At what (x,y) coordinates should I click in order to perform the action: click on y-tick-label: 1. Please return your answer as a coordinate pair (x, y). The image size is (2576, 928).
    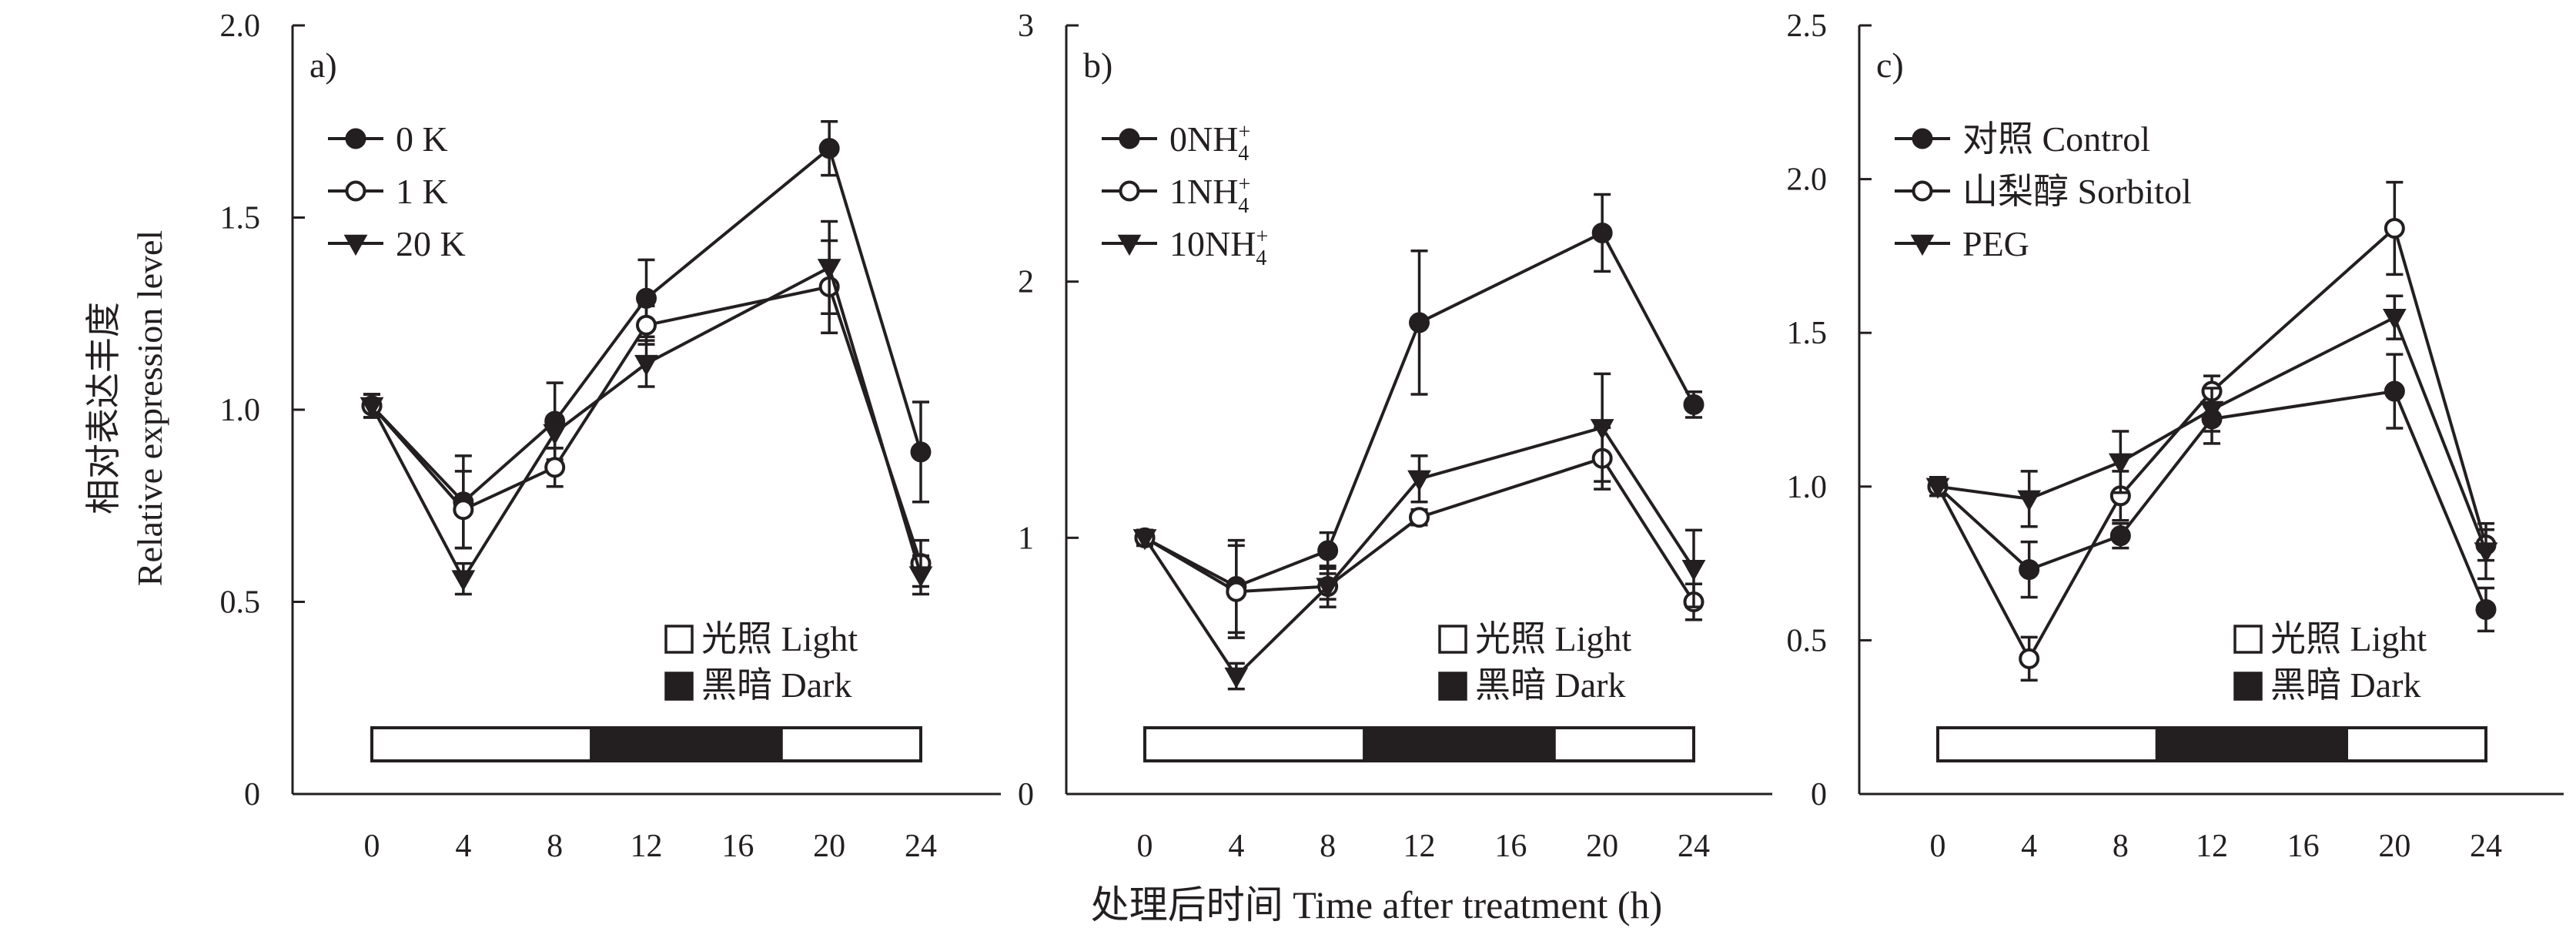
    Looking at the image, I should click on (1026, 538).